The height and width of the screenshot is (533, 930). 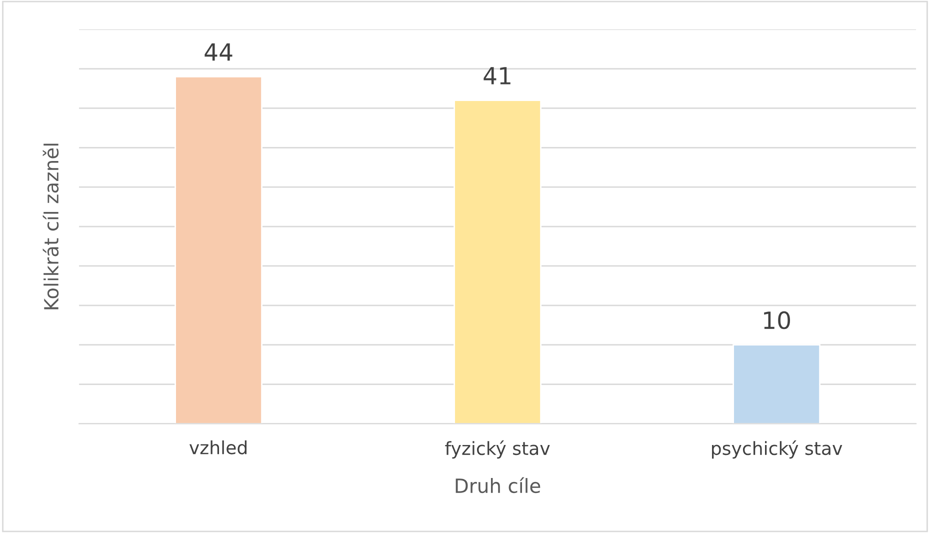 I want to click on data-label: 44, so click(x=218, y=52).